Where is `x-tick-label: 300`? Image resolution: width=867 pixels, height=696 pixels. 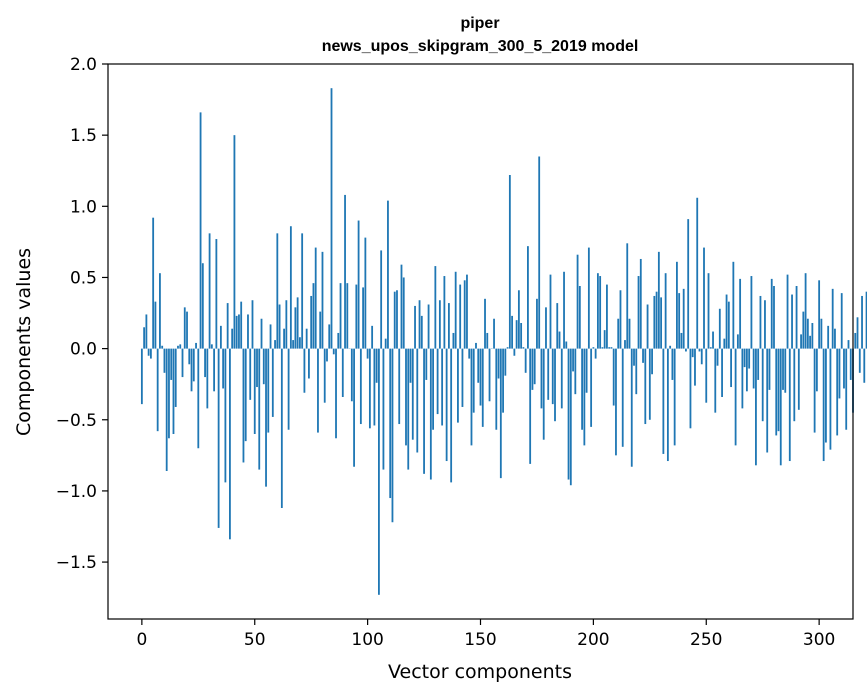
x-tick-label: 300 is located at coordinates (819, 640).